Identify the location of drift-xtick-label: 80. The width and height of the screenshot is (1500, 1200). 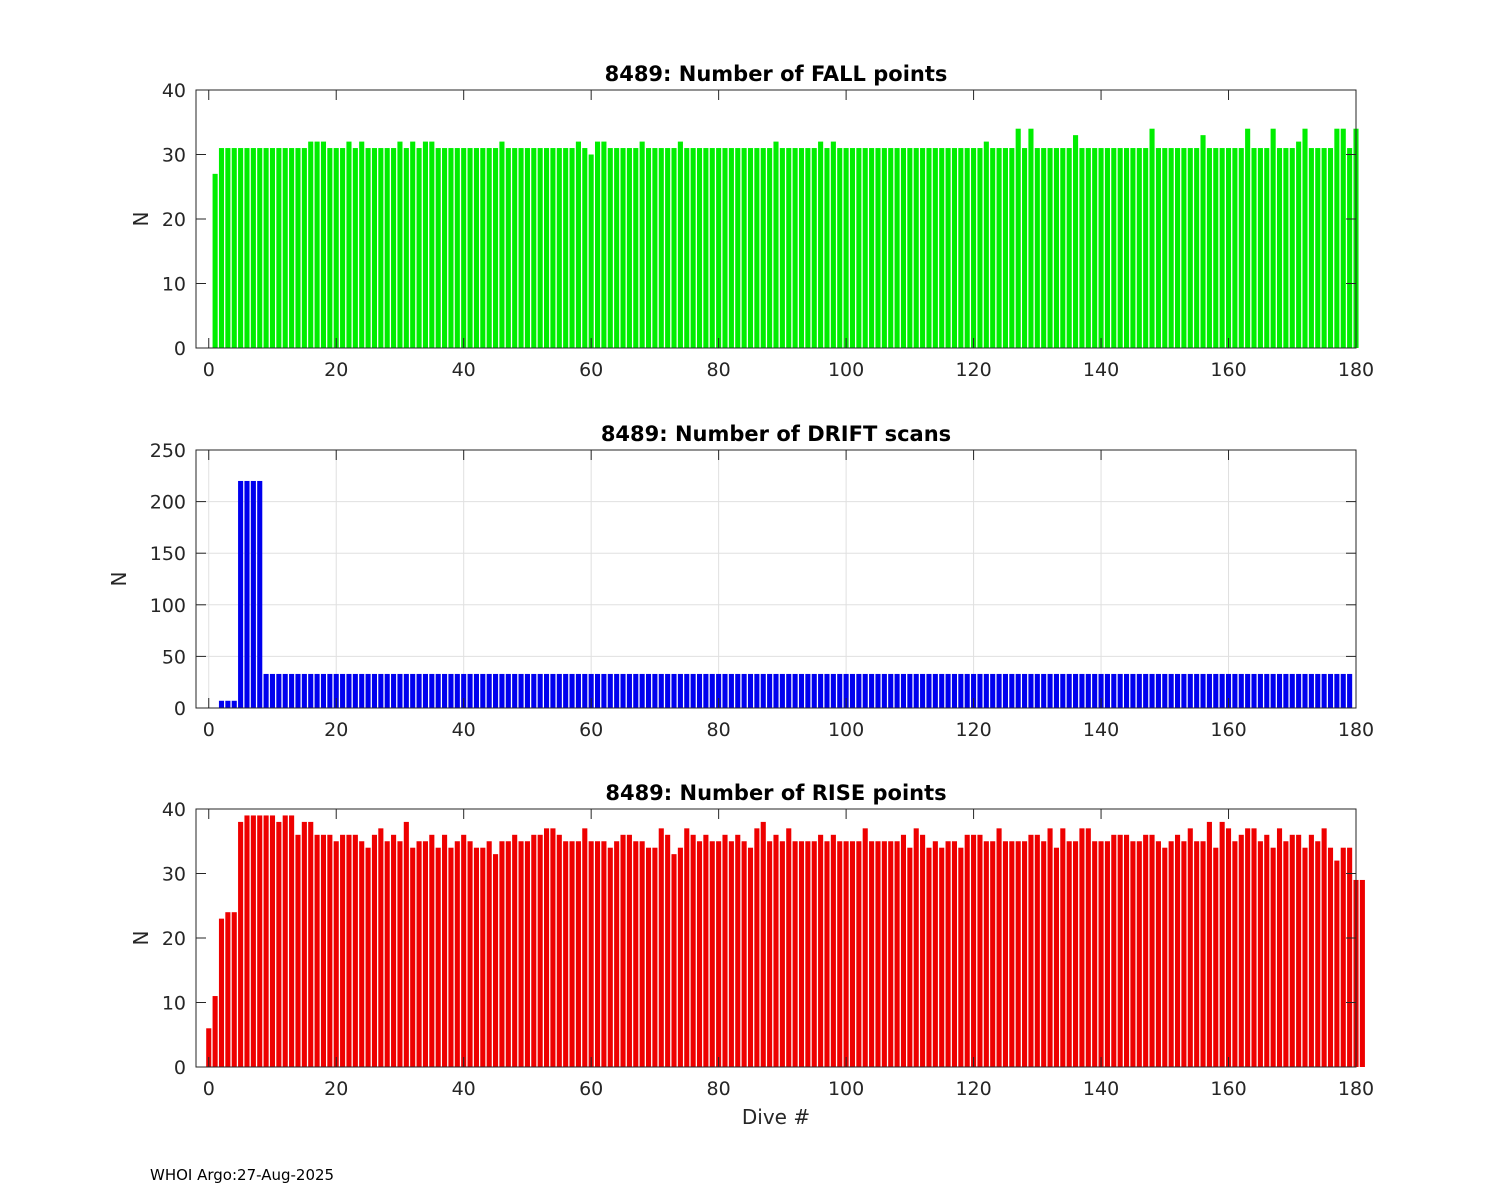
(719, 730).